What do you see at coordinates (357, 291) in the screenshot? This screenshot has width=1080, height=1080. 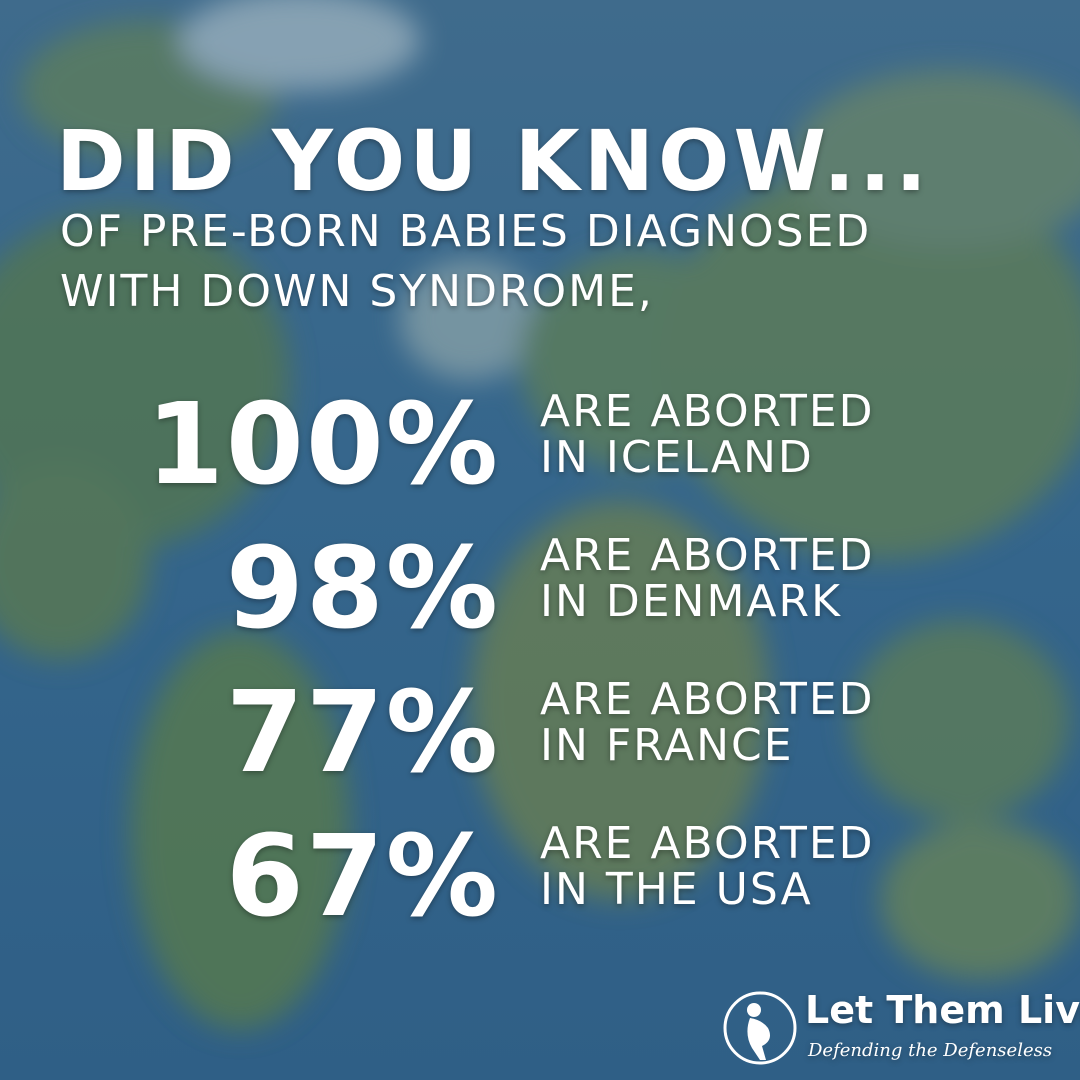 I see `subtitle-line: WITH DOWN SYNDROME,` at bounding box center [357, 291].